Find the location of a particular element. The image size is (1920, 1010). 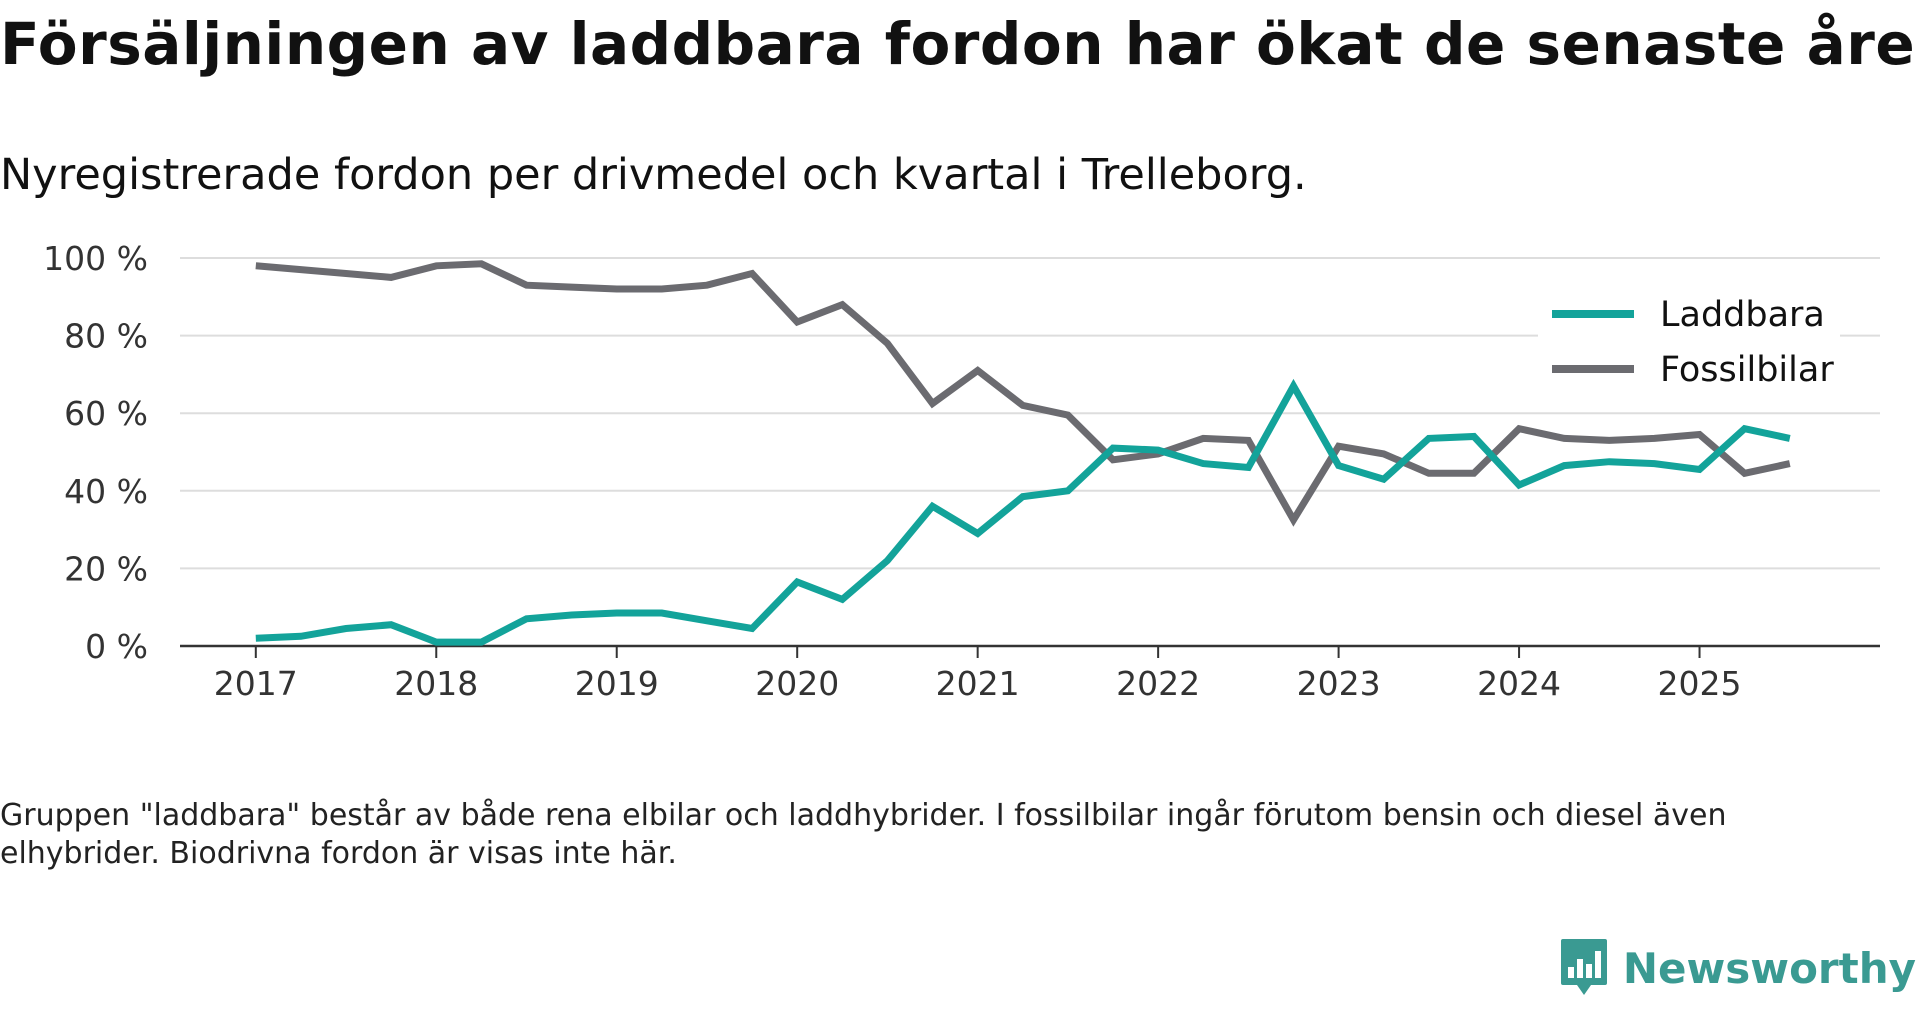

x-tick-label: 2019 is located at coordinates (617, 683).